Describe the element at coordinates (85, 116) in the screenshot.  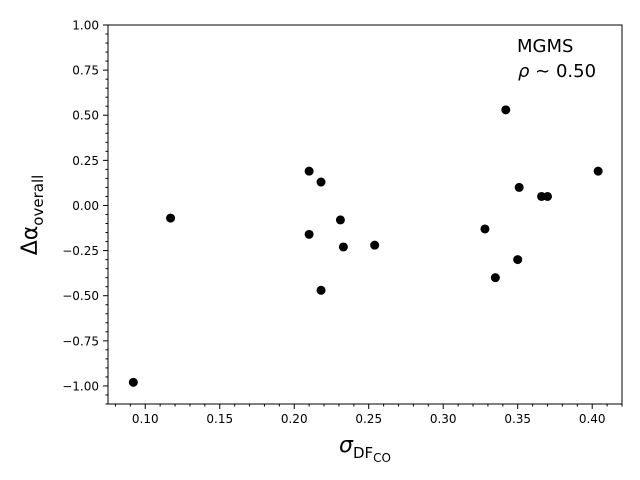
I see `y-tick-label: 0.50` at that location.